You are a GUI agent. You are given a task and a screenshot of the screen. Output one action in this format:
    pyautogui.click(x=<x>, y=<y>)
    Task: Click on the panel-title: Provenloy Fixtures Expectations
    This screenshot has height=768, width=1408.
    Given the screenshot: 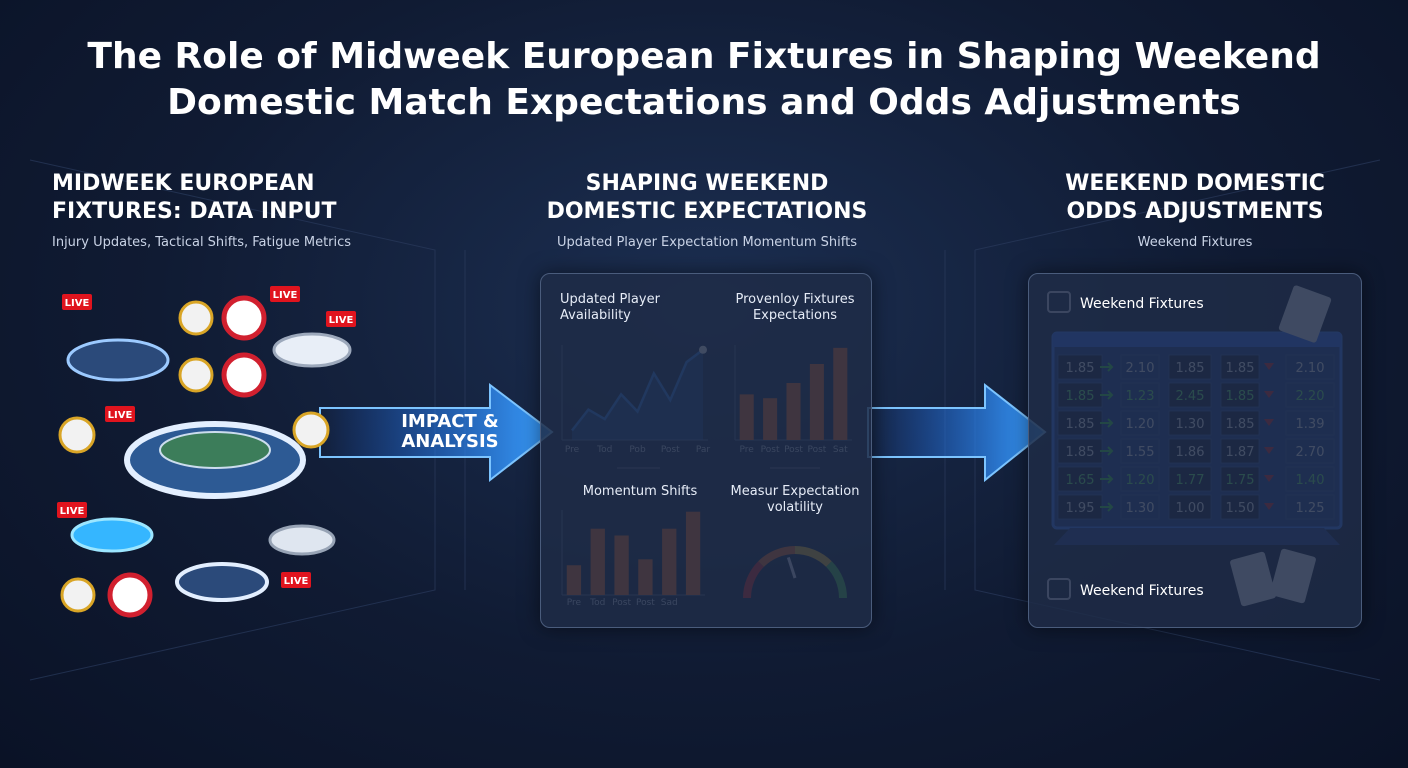 What is the action you would take?
    pyautogui.click(x=795, y=307)
    